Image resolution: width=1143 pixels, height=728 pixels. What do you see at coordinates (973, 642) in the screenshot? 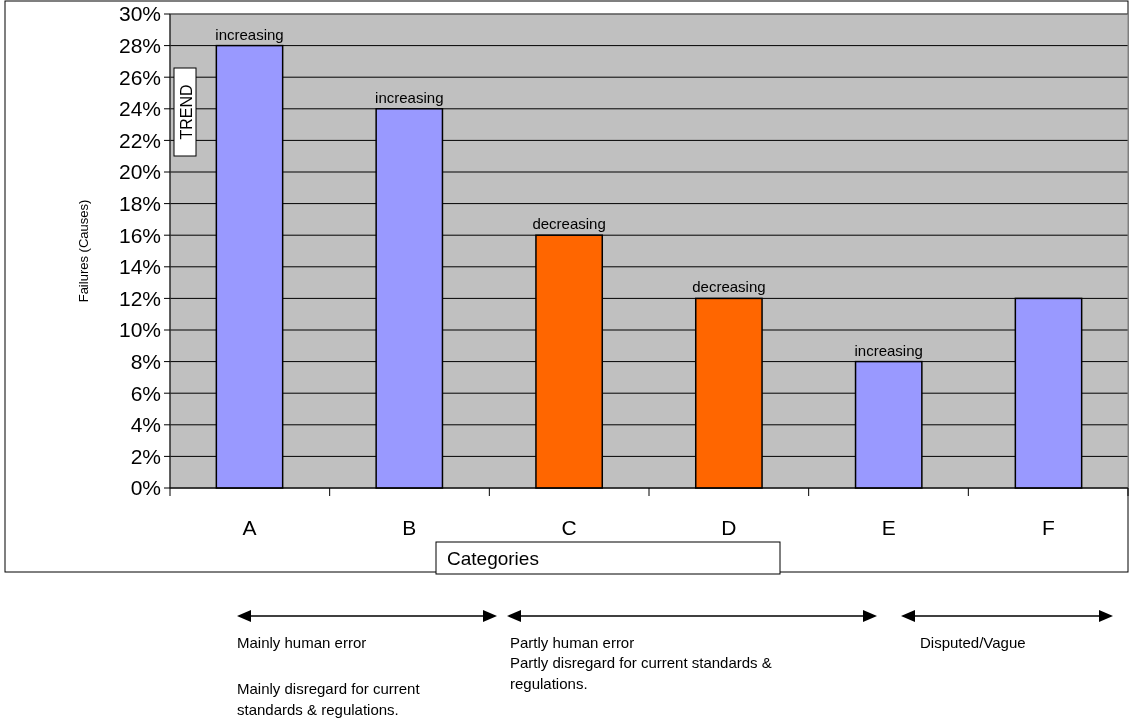
I see `text: Disputed/Vague` at bounding box center [973, 642].